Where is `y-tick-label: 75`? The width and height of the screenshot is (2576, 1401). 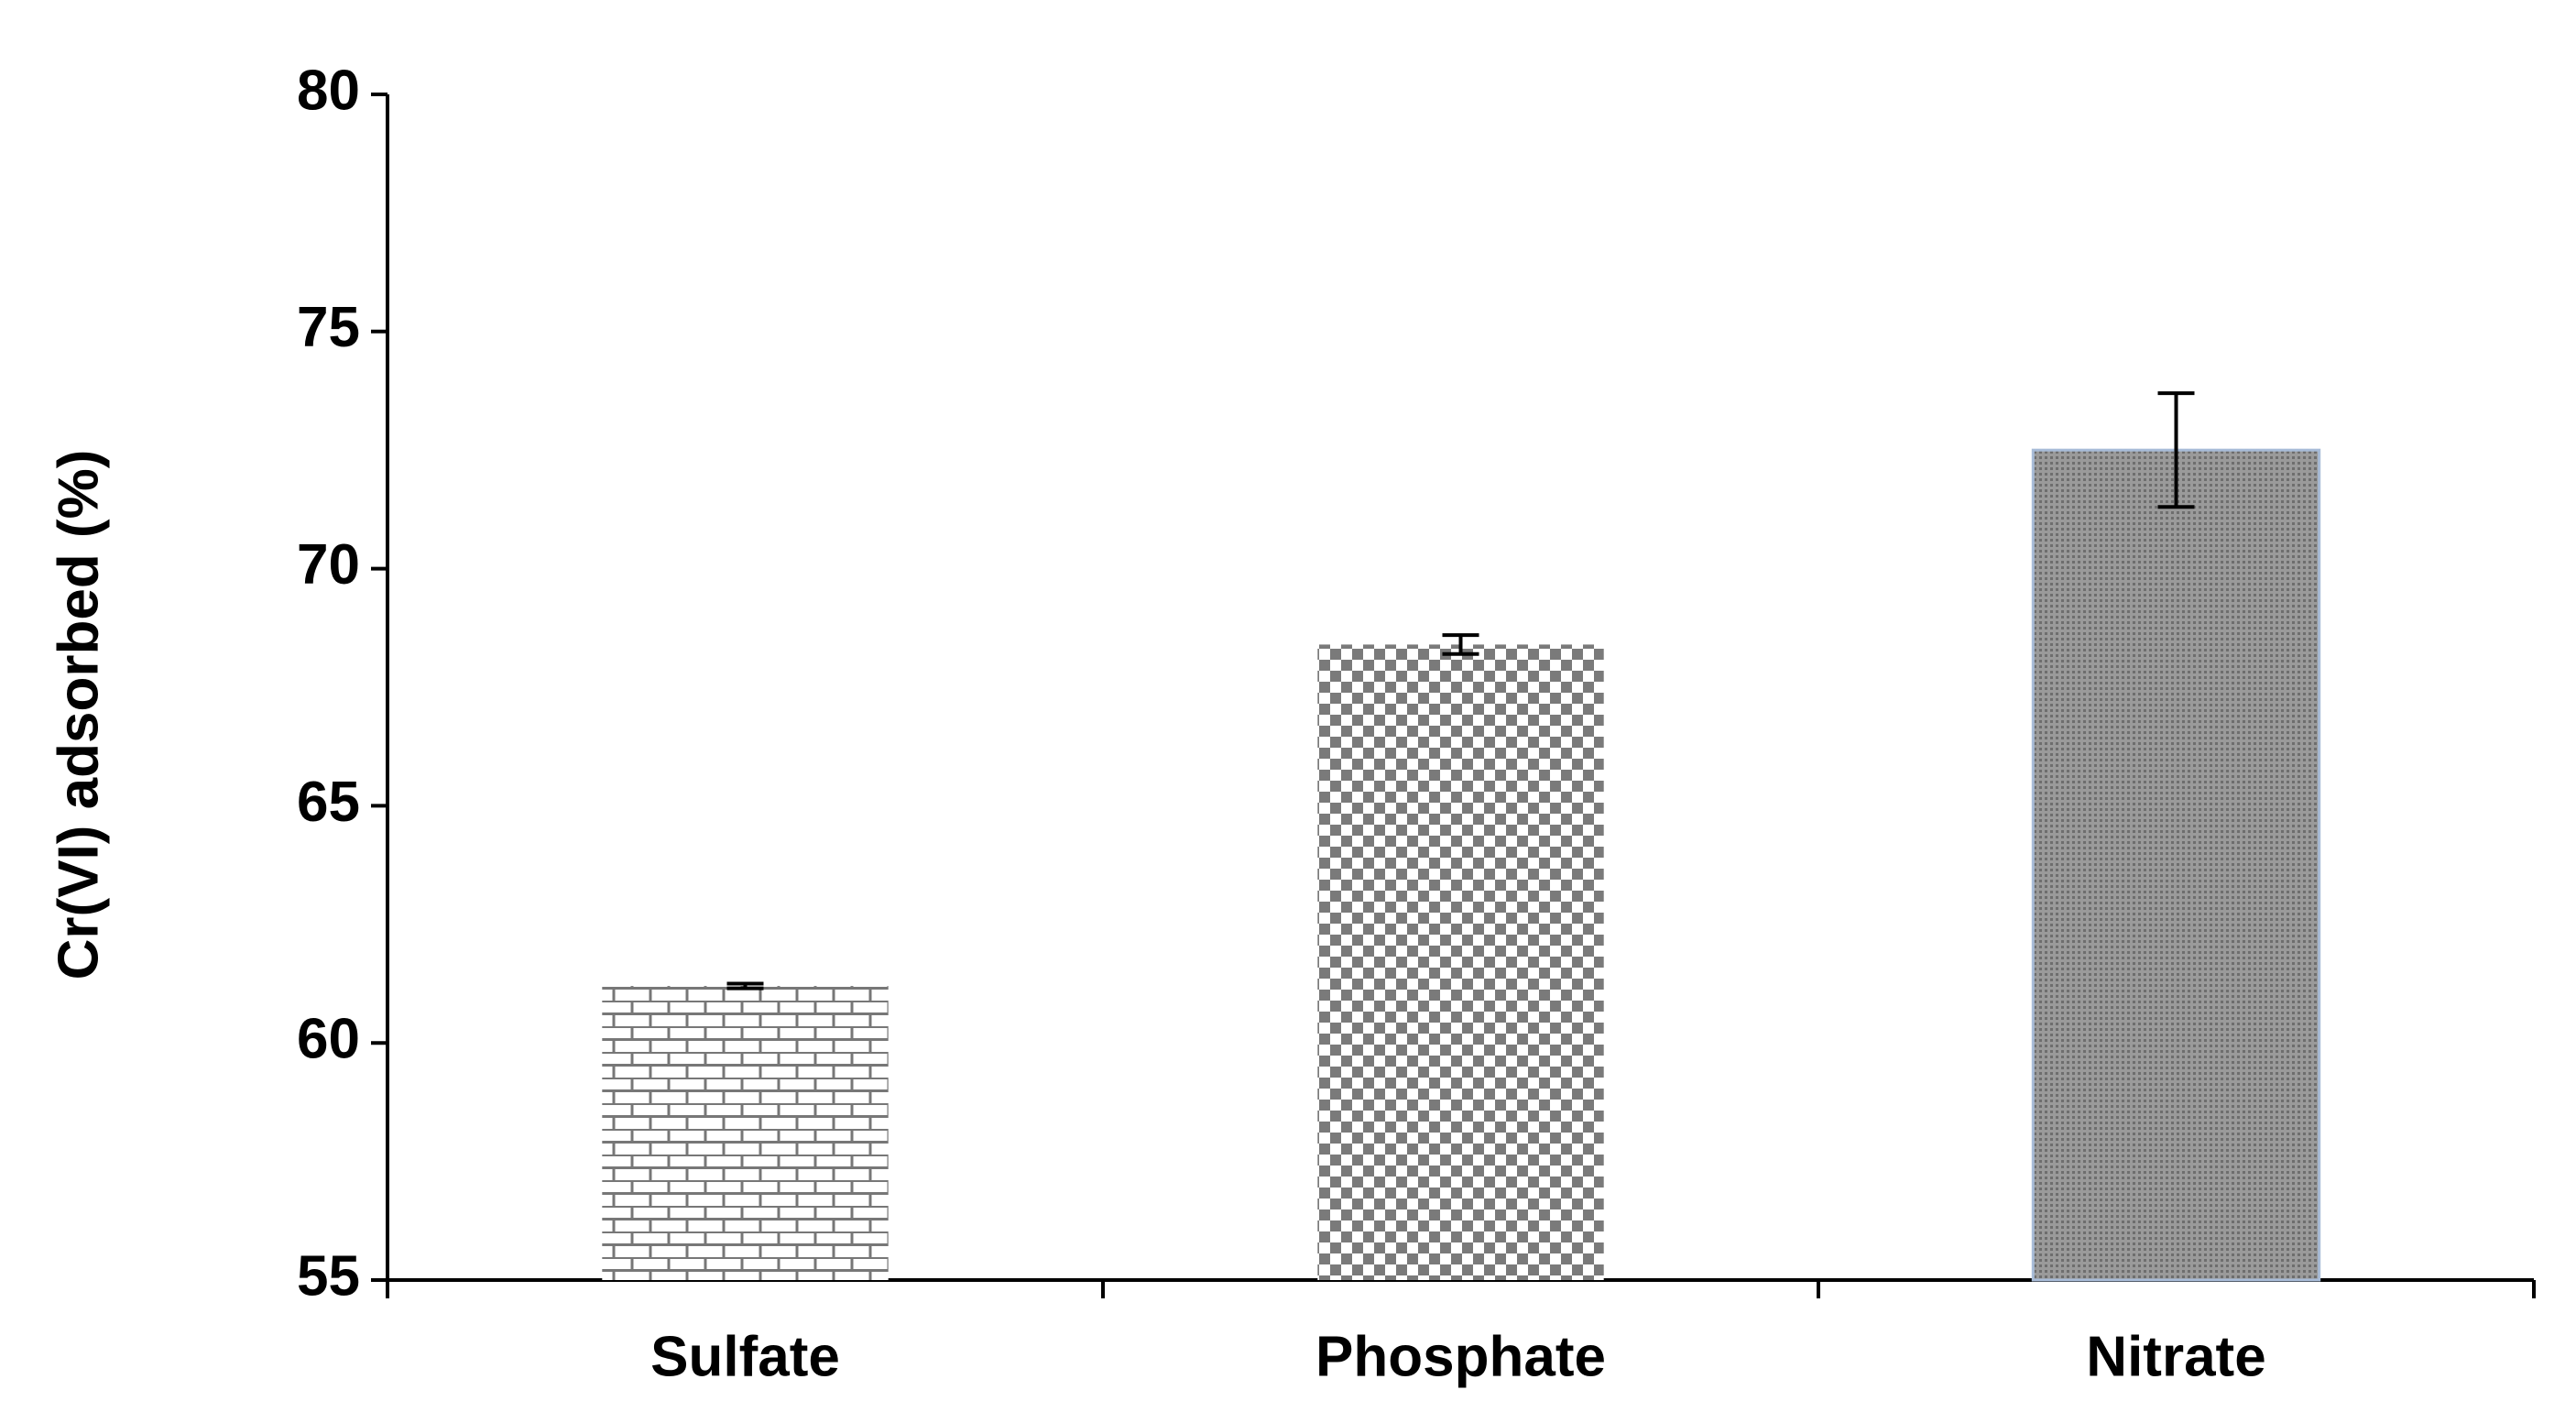 y-tick-label: 75 is located at coordinates (329, 327).